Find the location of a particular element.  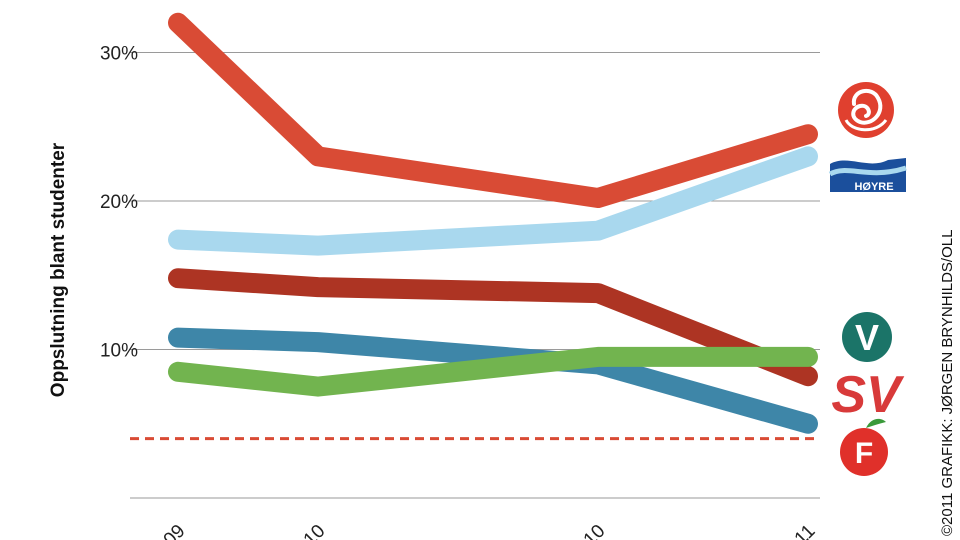

series-line-dark-red is located at coordinates (493, 327).